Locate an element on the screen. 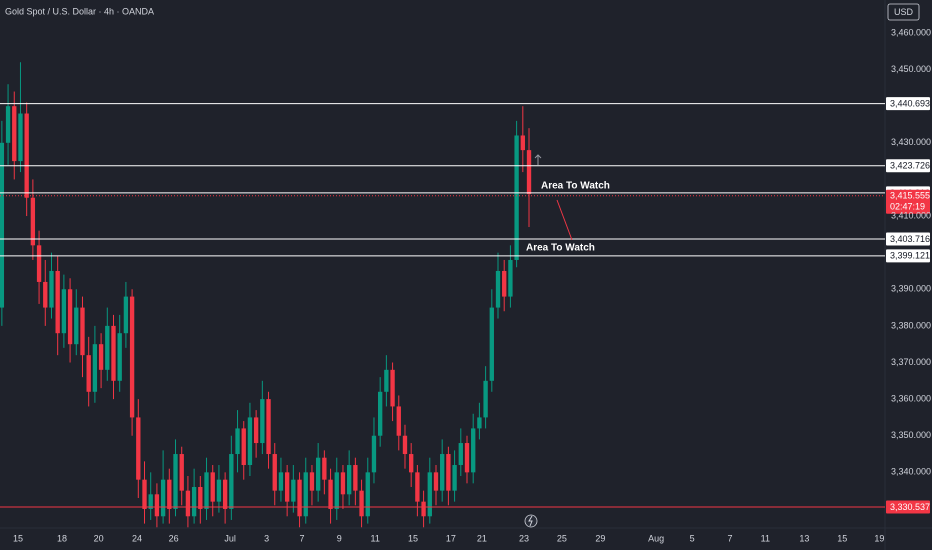  y-tick-label: 3,380.000 is located at coordinates (911, 325).